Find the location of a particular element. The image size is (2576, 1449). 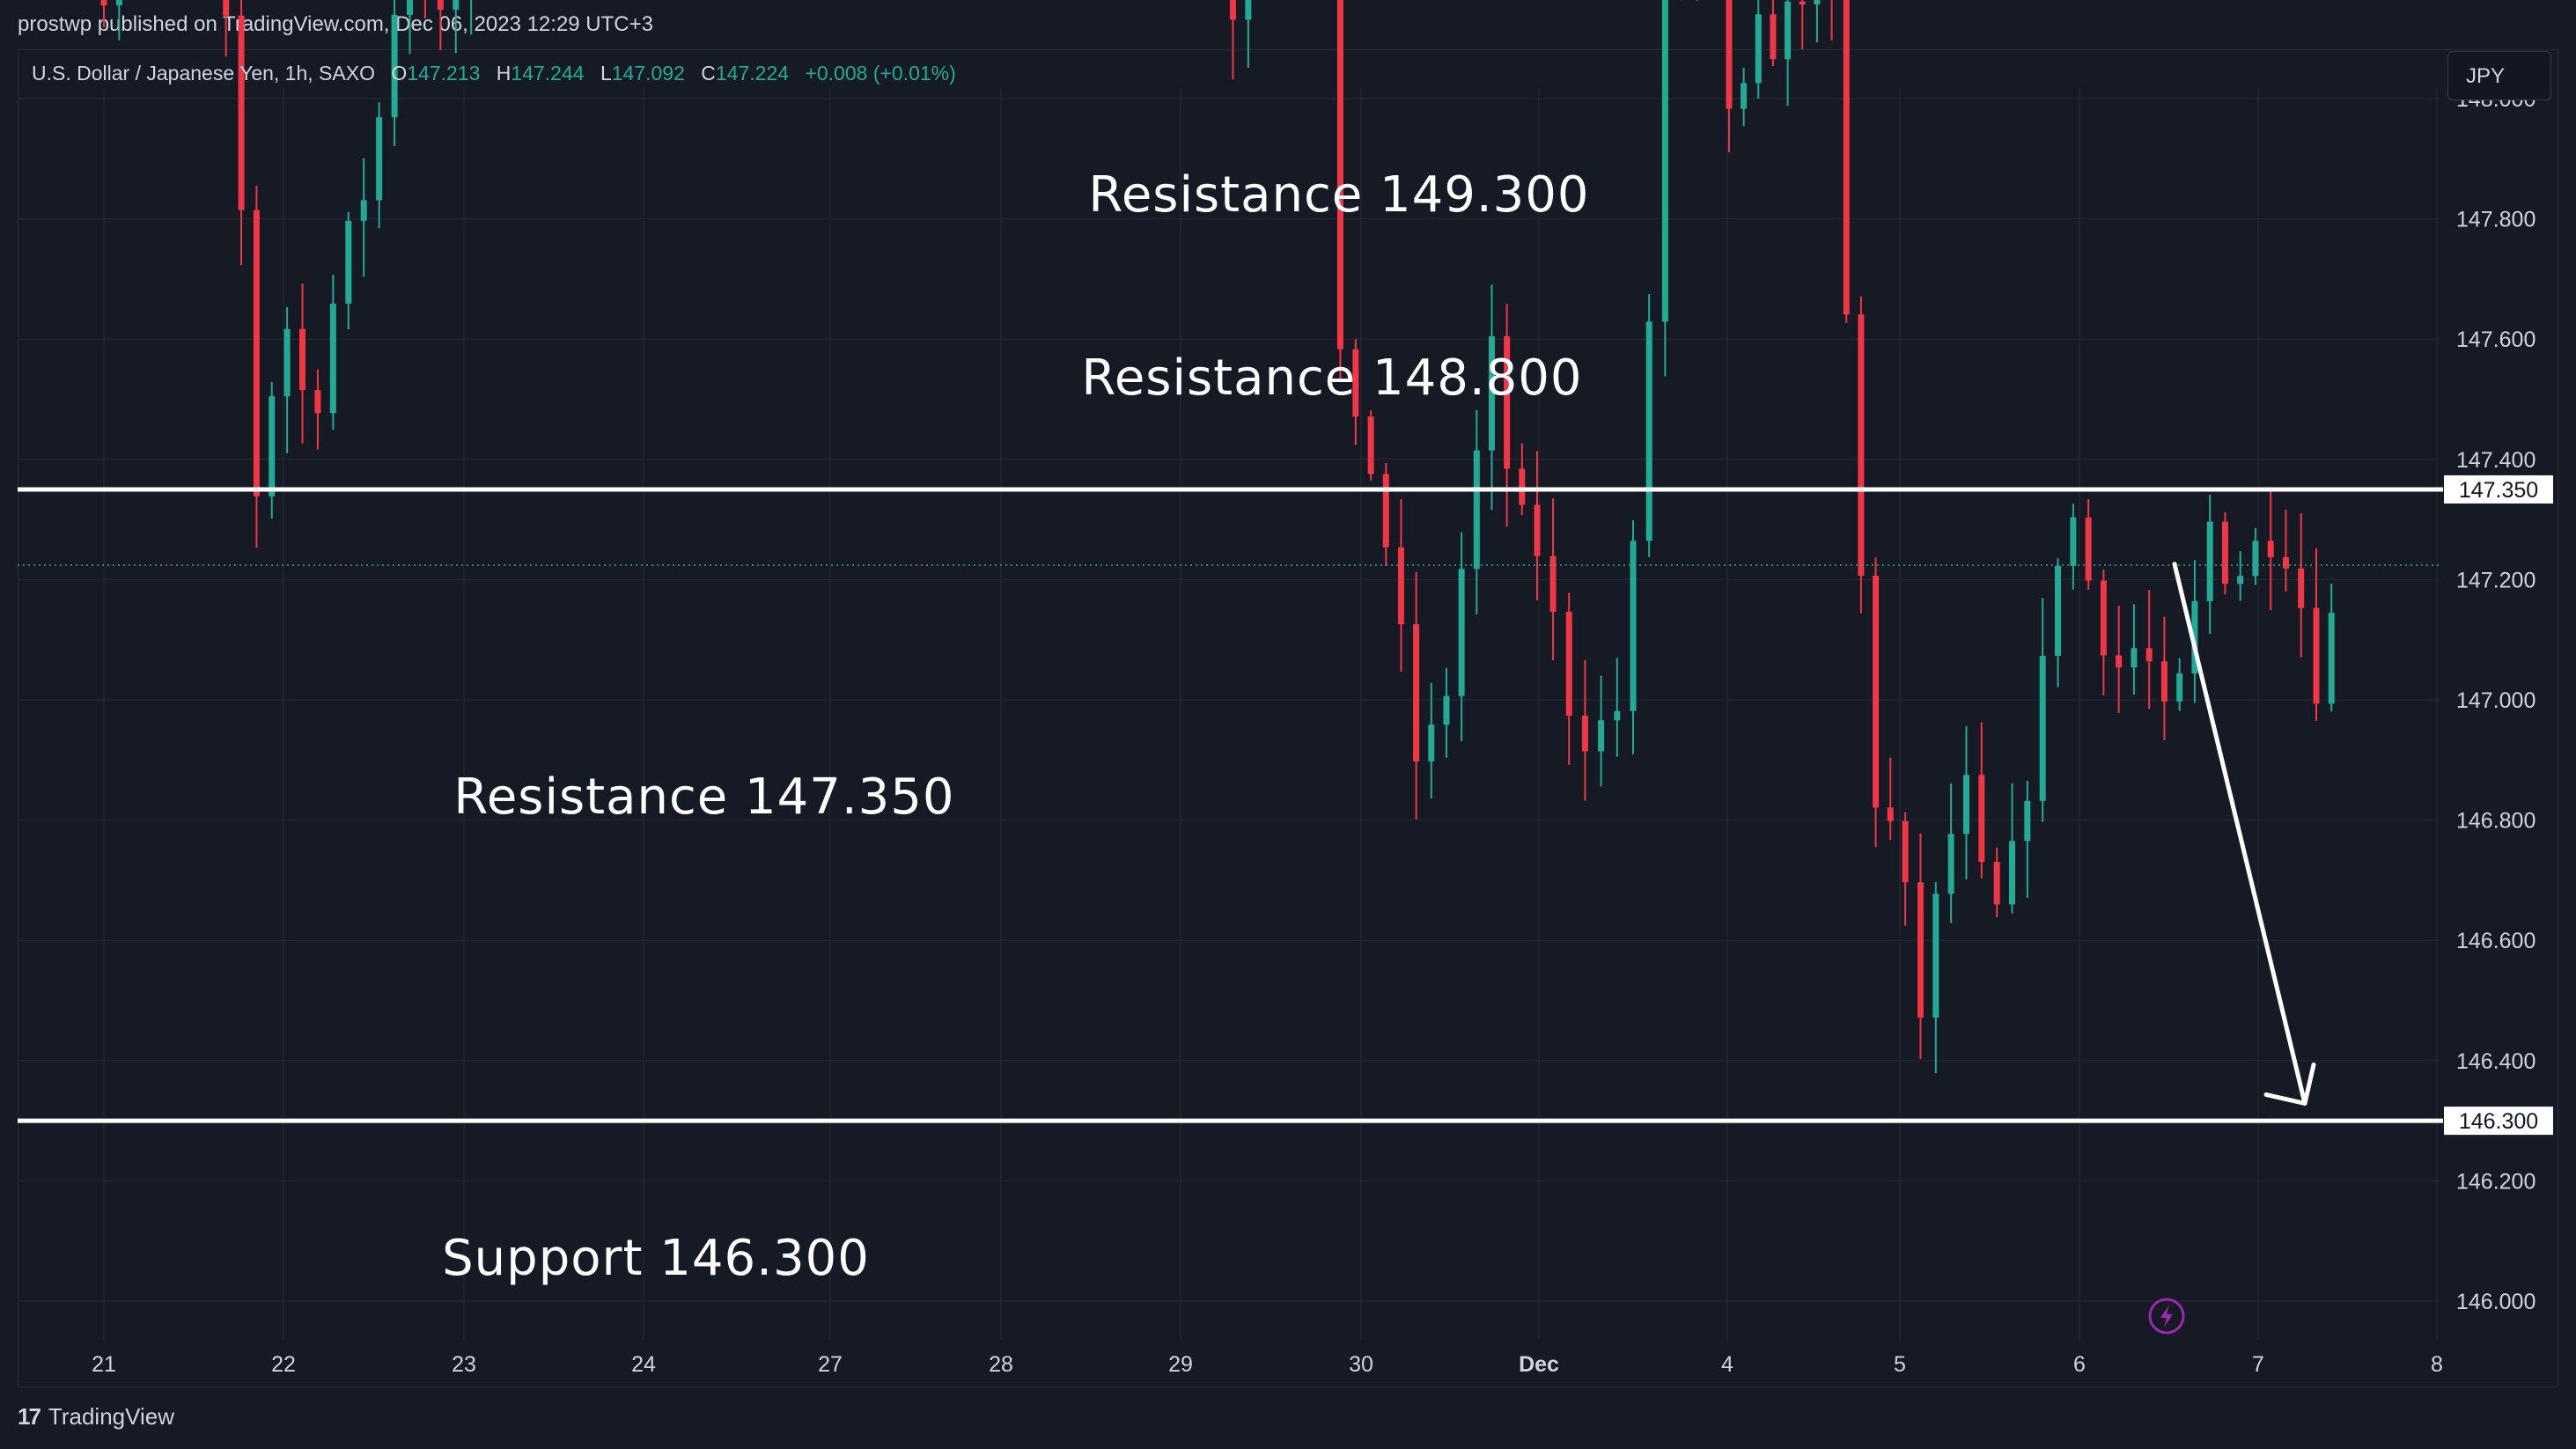

close-label: C is located at coordinates (708, 73).